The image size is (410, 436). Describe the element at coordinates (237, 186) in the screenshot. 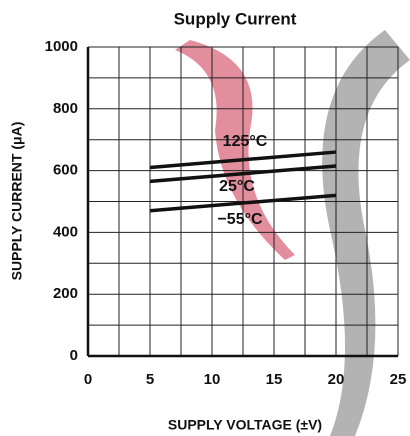

I see `series-label: 25°C` at that location.